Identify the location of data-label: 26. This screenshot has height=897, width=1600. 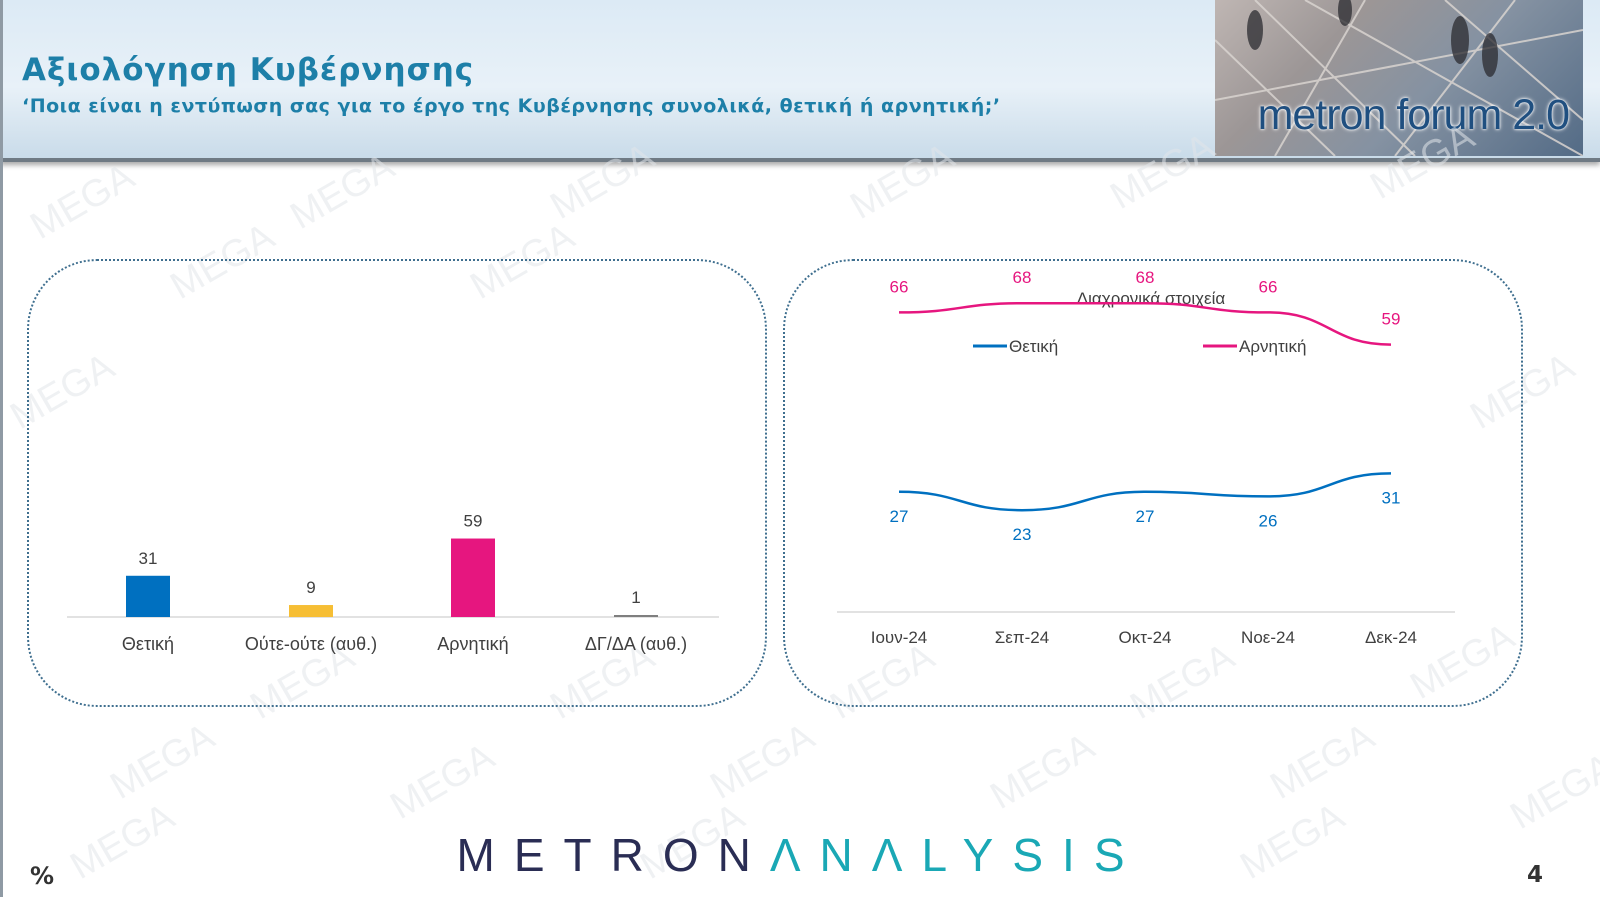
(1268, 520).